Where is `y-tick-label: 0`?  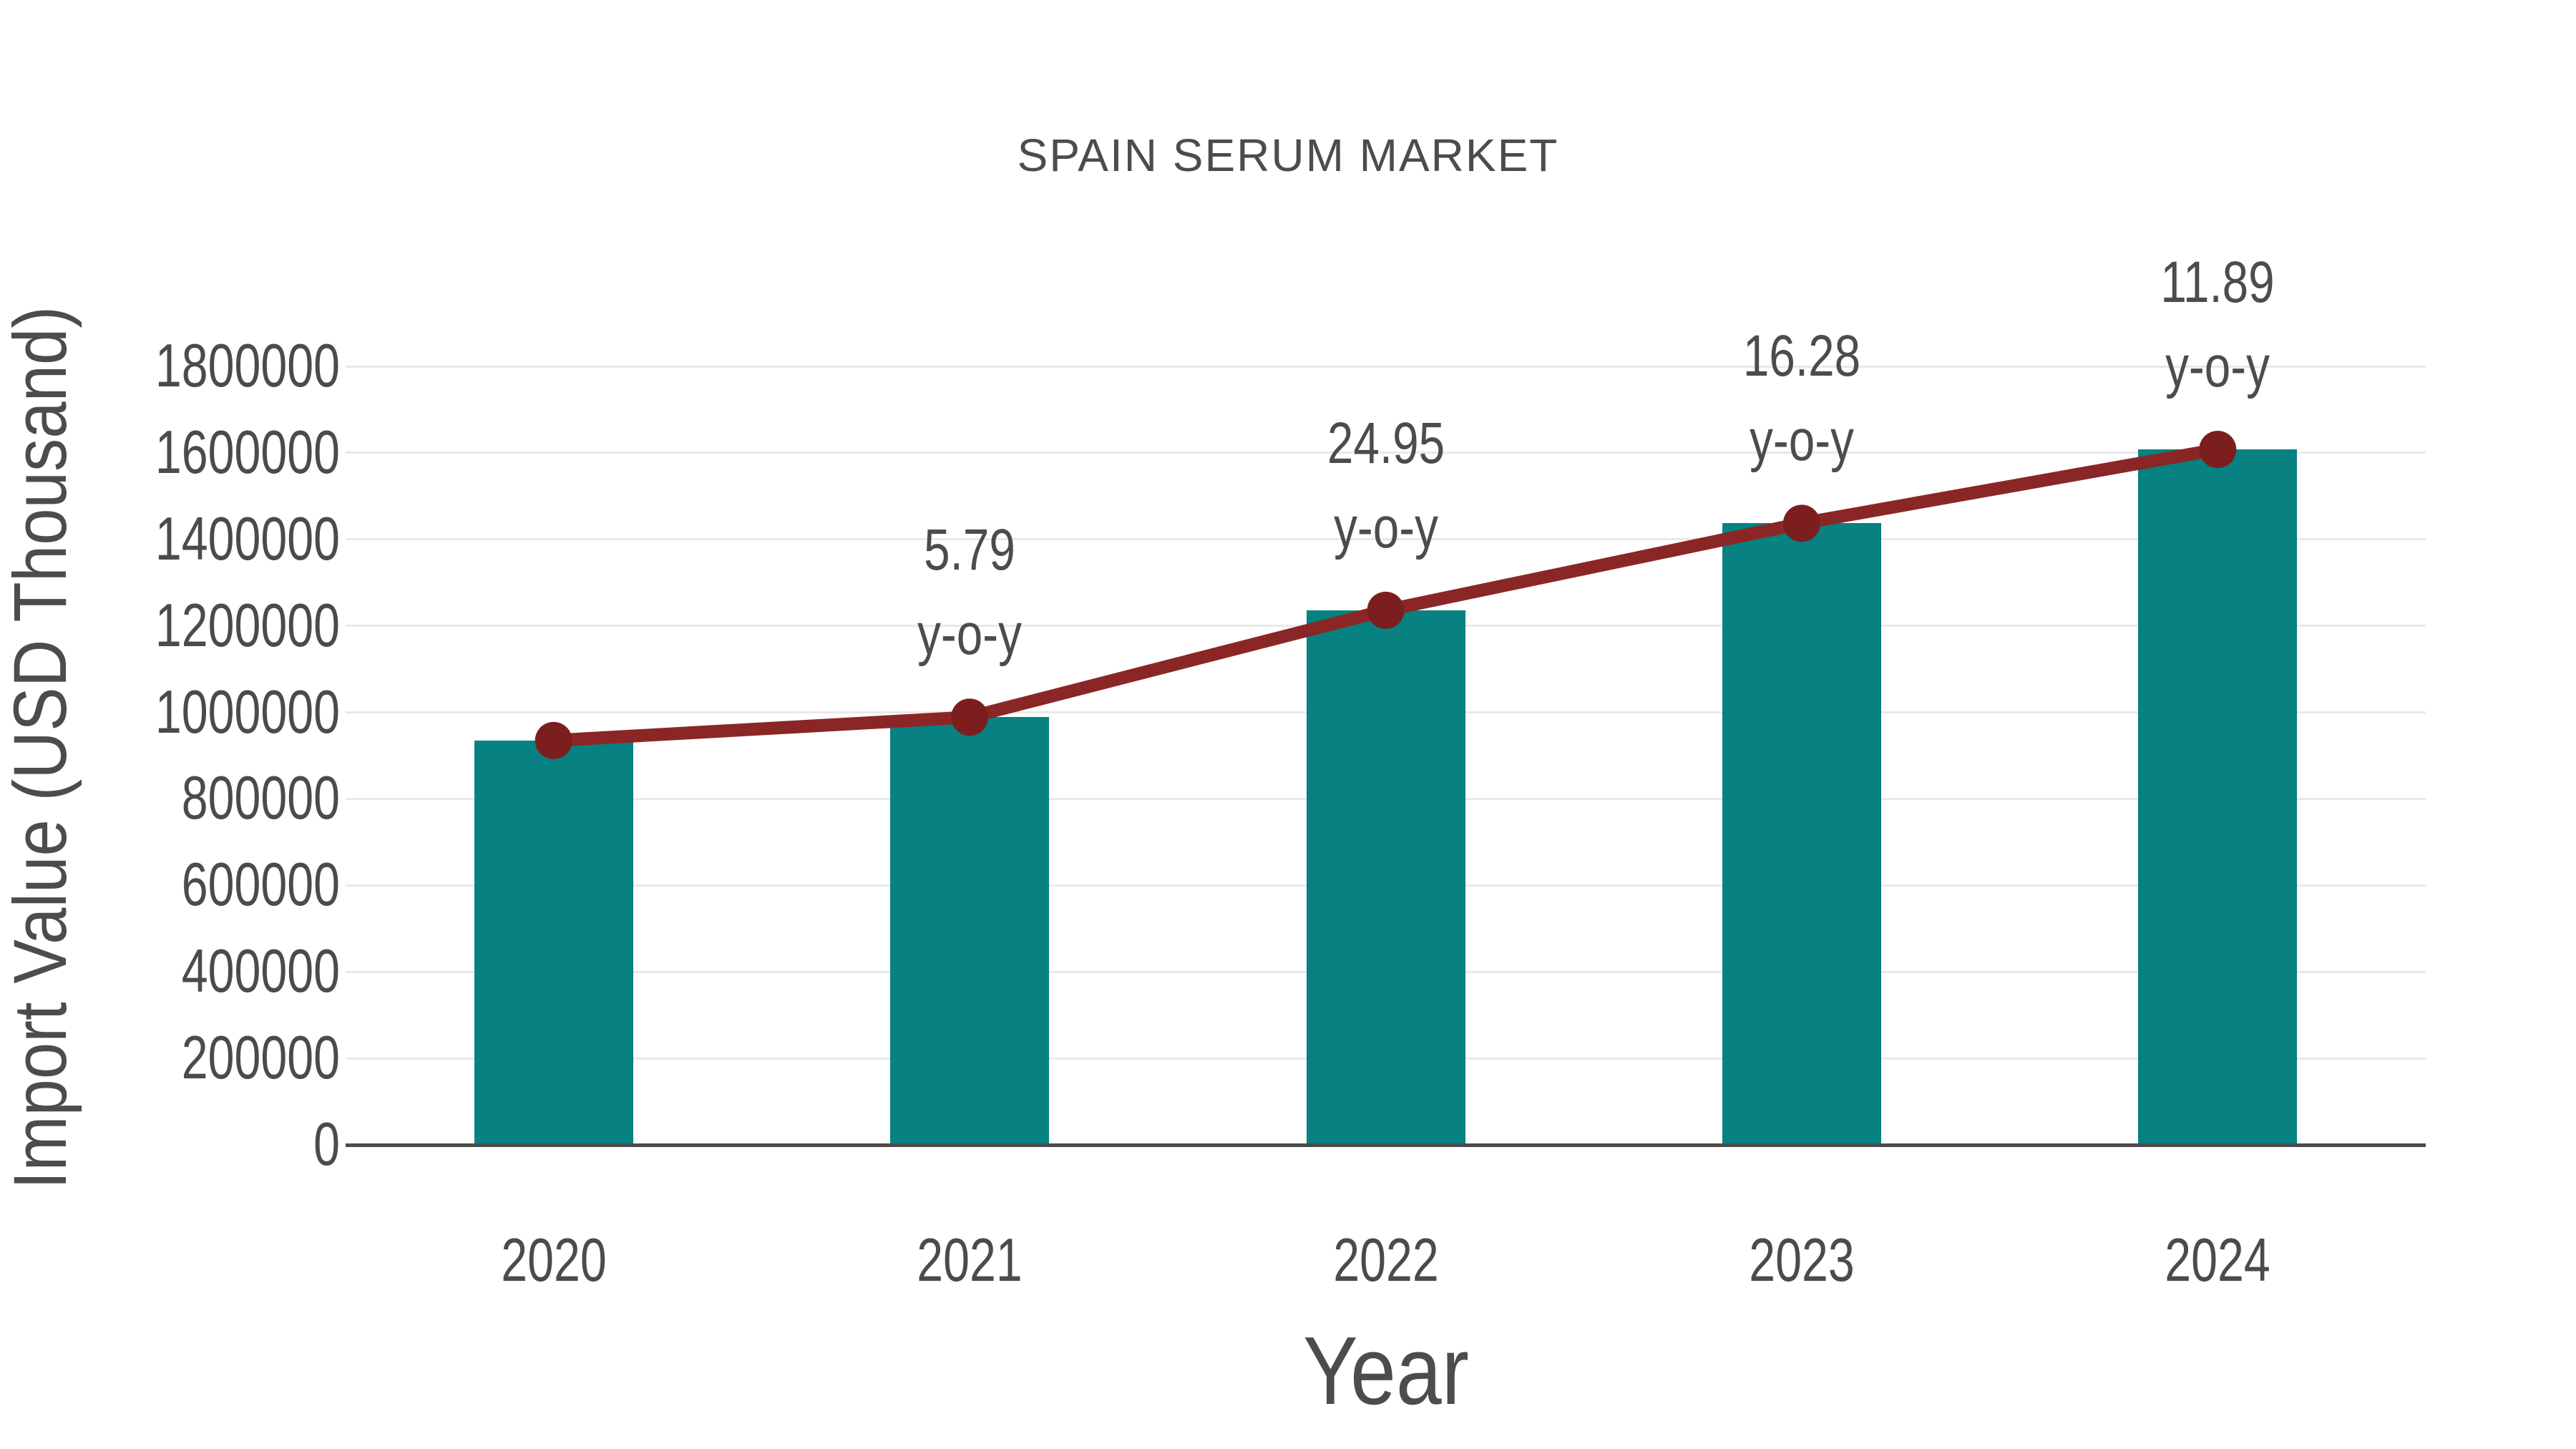
y-tick-label: 0 is located at coordinates (326, 1145).